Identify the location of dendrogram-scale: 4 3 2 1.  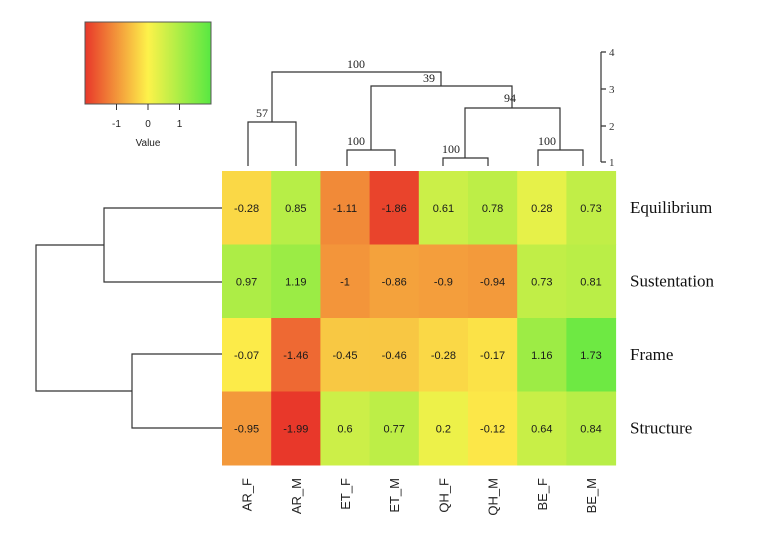
(607, 108).